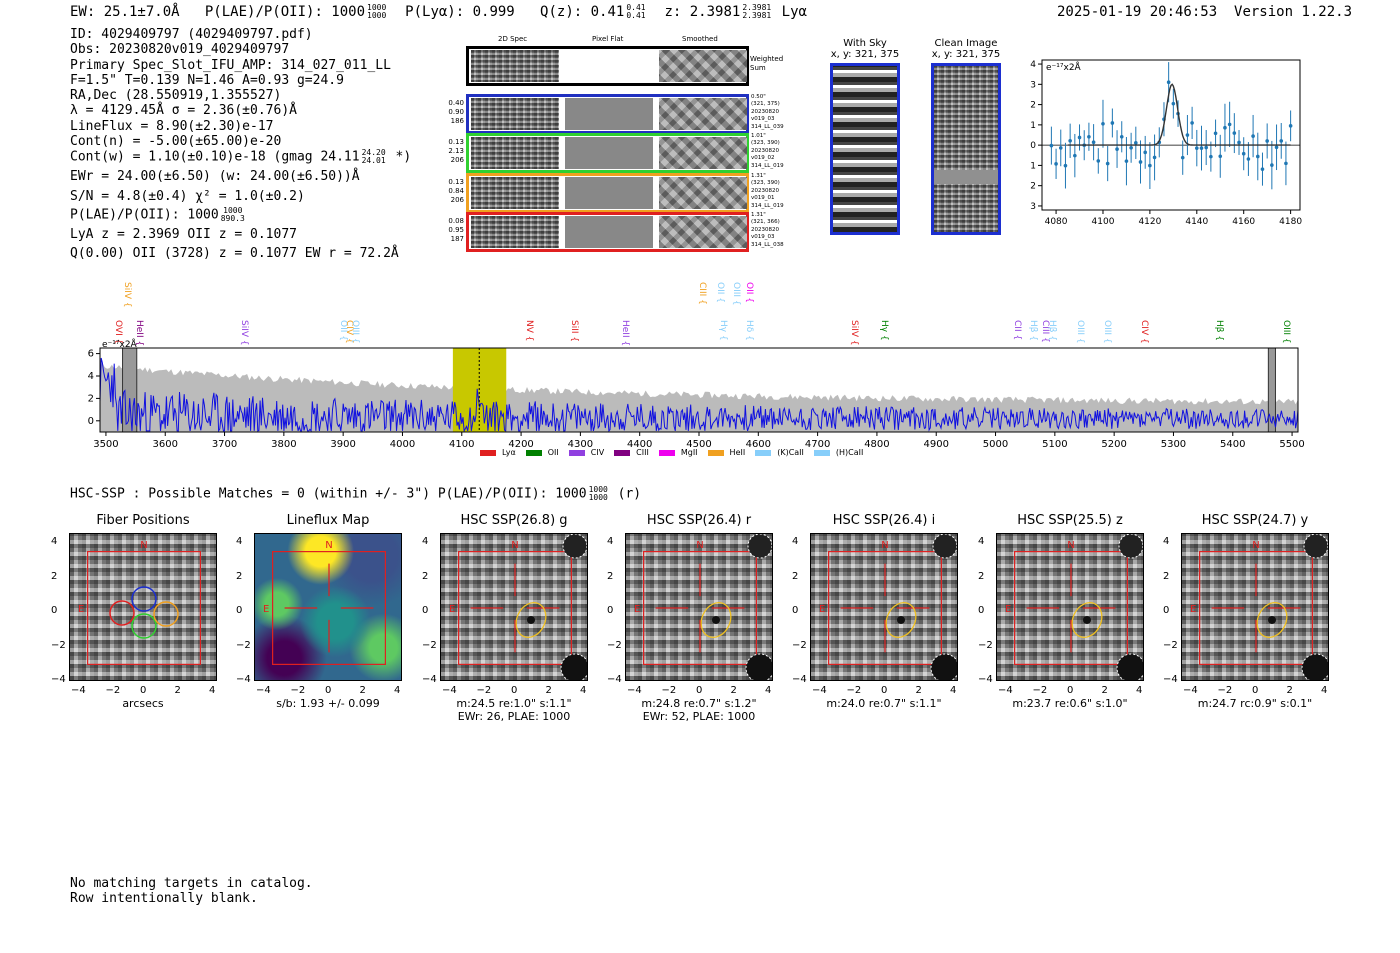 This screenshot has width=1400, height=953. What do you see at coordinates (509, 452) in the screenshot?
I see `legend-label: Lyα` at bounding box center [509, 452].